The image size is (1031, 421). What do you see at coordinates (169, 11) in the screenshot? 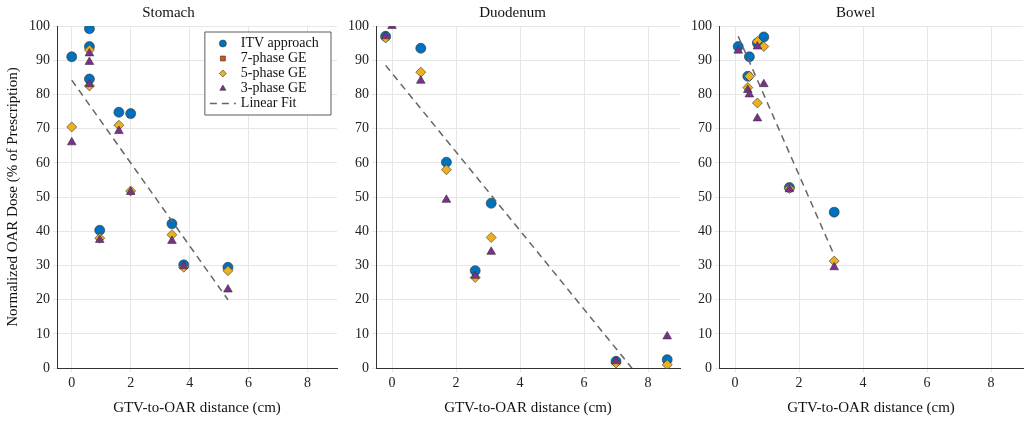
I see `chart-title: Stomach` at bounding box center [169, 11].